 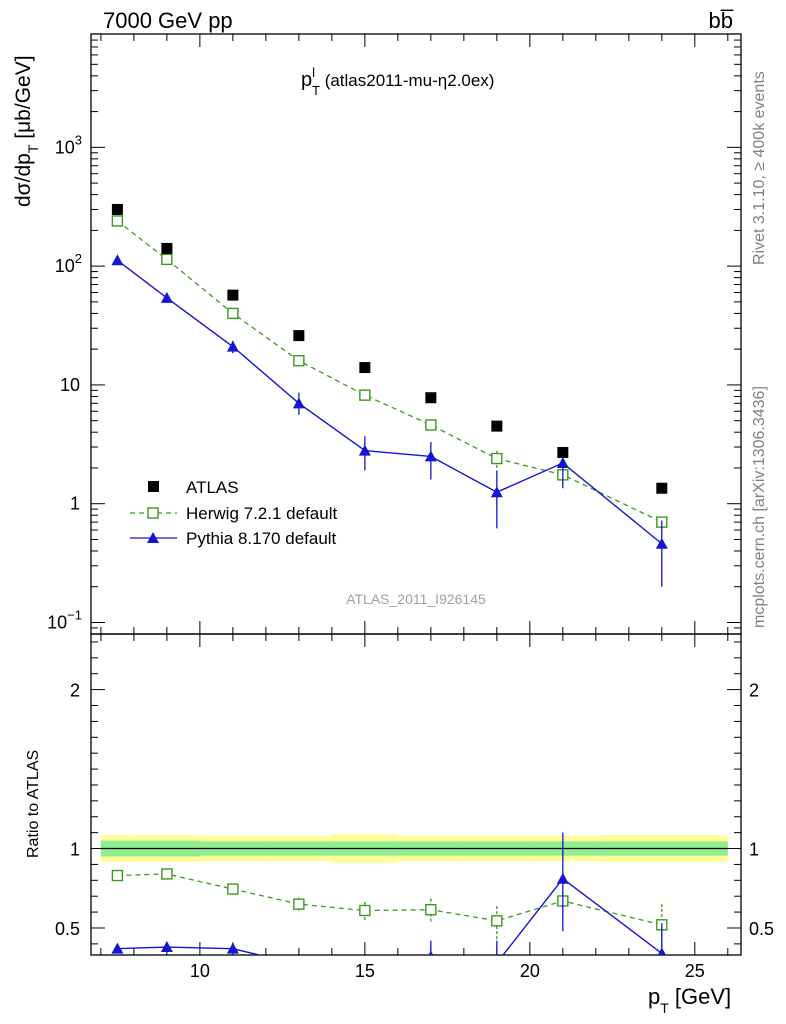 What do you see at coordinates (654, 996) in the screenshot?
I see `x-axis-label-text: p` at bounding box center [654, 996].